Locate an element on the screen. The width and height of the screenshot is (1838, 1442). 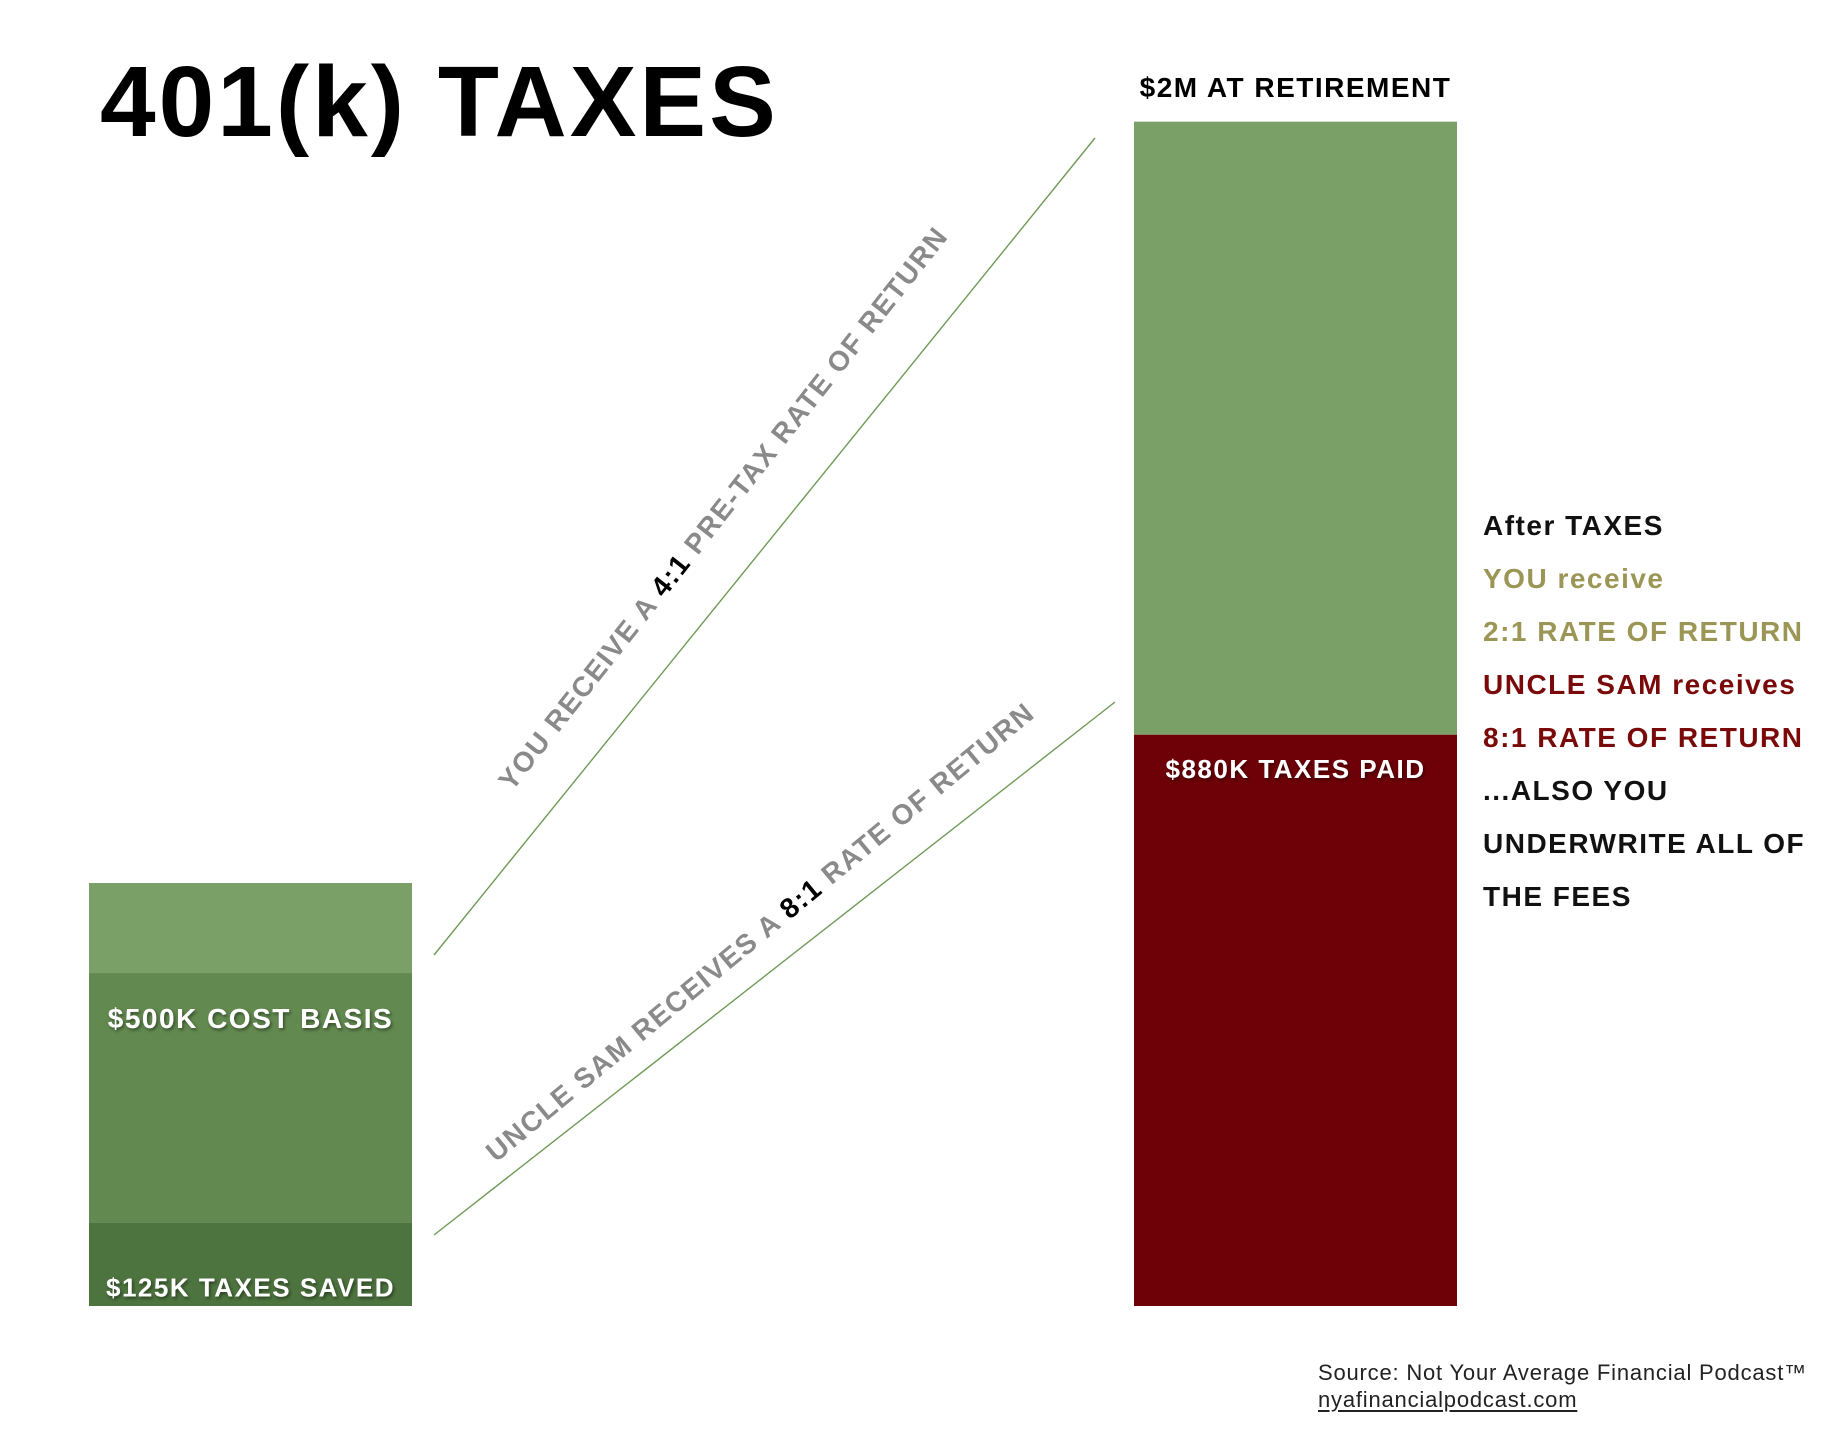
bar-segment-cost-basis is located at coordinates (250, 1098).